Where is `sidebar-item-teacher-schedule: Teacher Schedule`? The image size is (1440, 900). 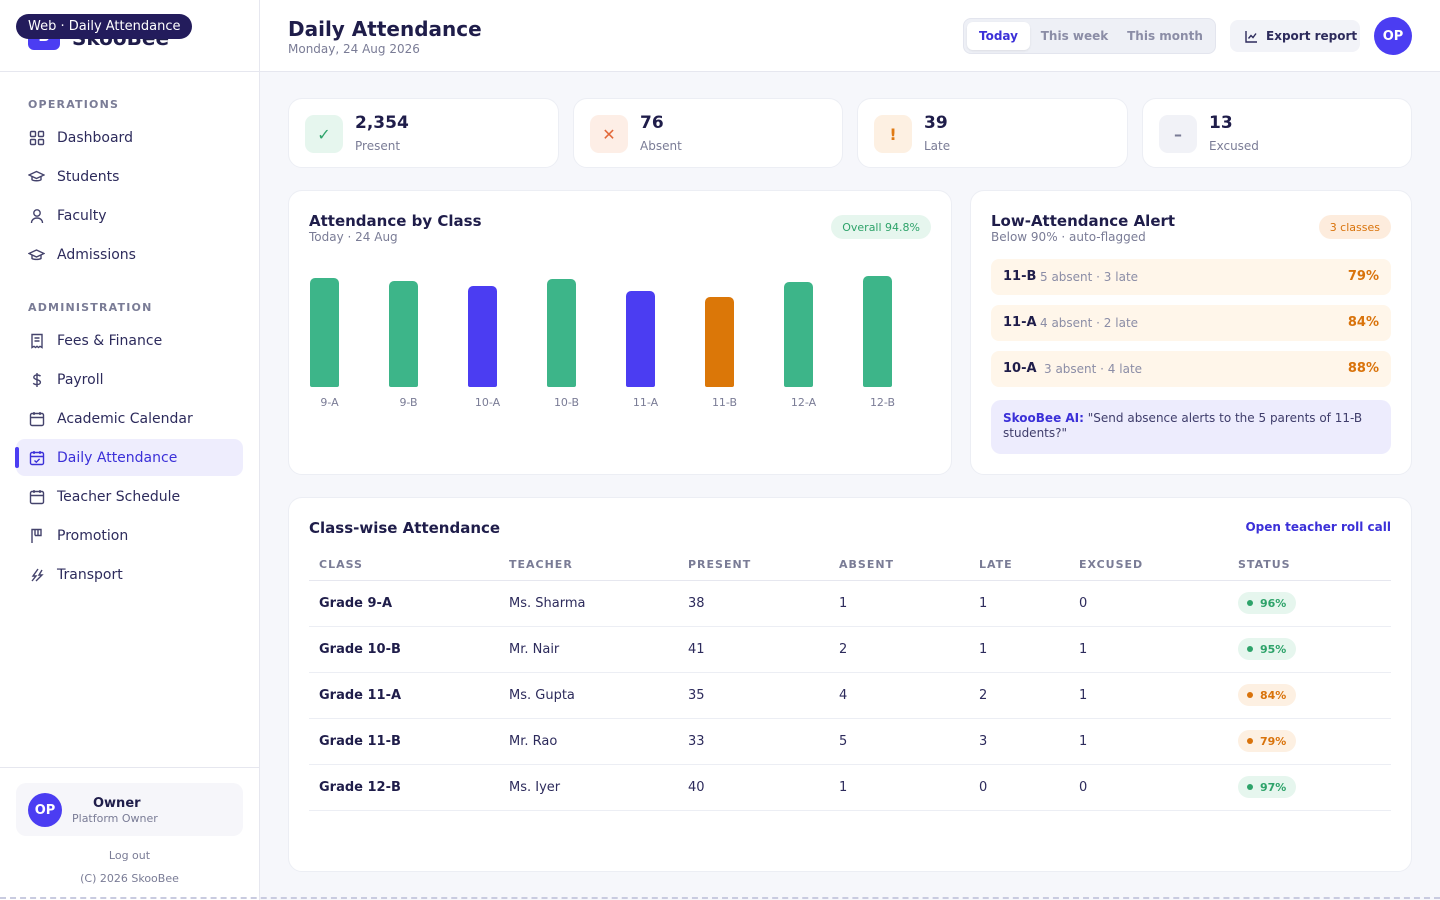
sidebar-item-teacher-schedule: Teacher Schedule is located at coordinates (129, 496).